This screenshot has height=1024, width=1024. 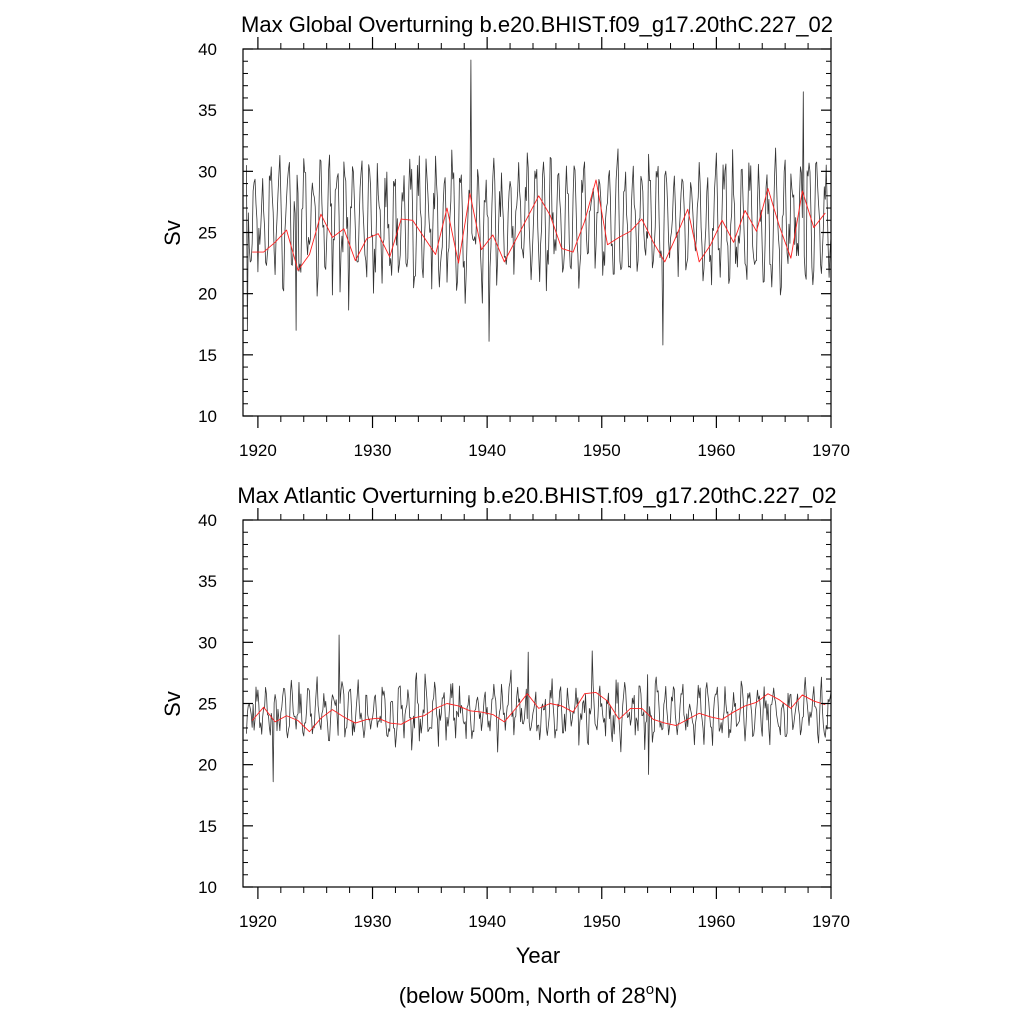 I want to click on global-y-tick-label: 30, so click(x=207, y=171).